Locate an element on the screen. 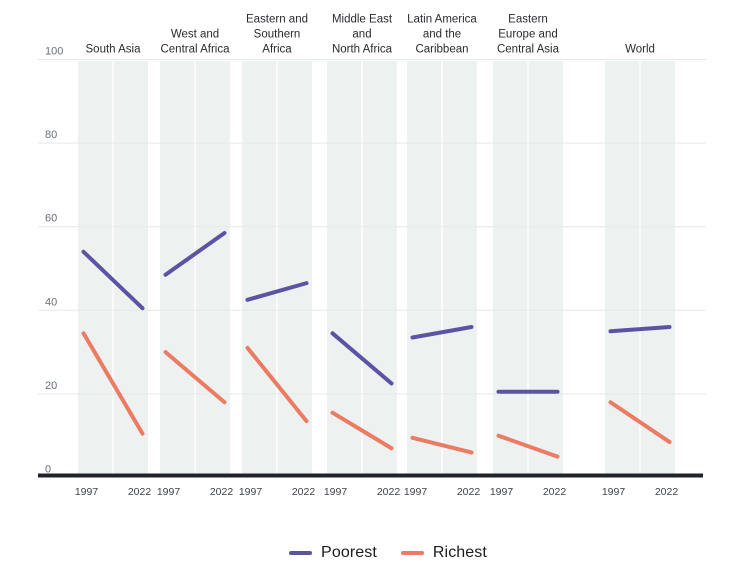  panel-title: Latin America and the Caribbean is located at coordinates (442, 35).